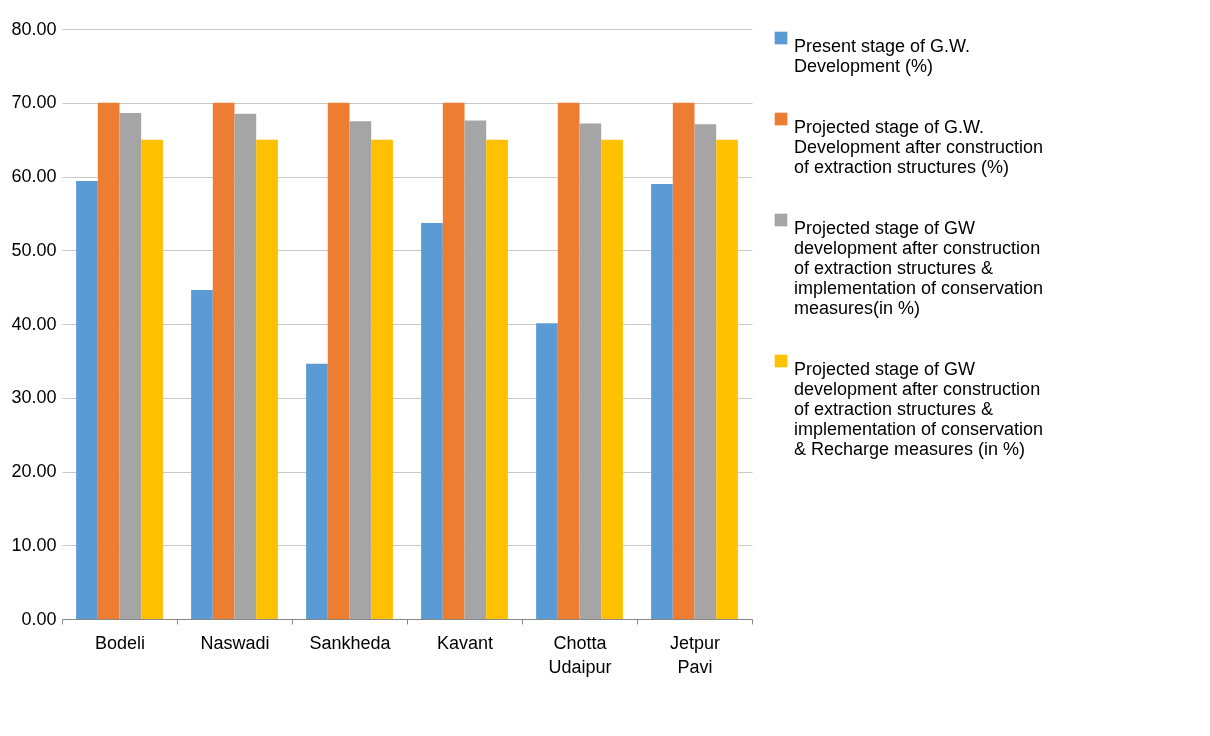 This screenshot has width=1210, height=736. What do you see at coordinates (34, 544) in the screenshot?
I see `y-tick-label: 10.00` at bounding box center [34, 544].